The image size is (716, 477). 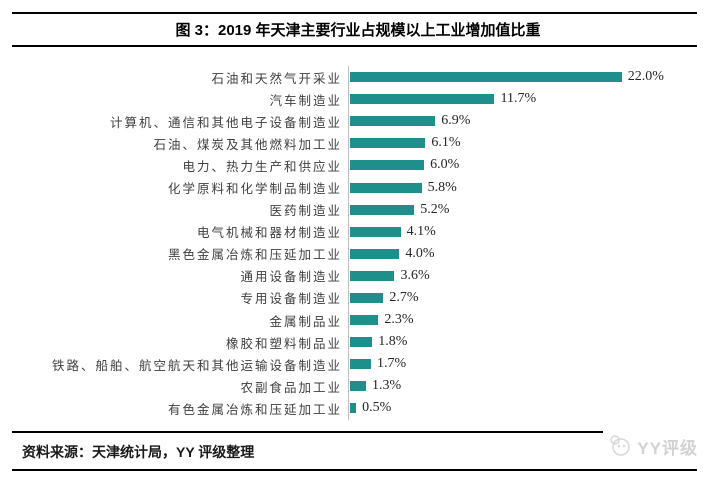 I want to click on value-label: 5.2%, so click(x=435, y=209).